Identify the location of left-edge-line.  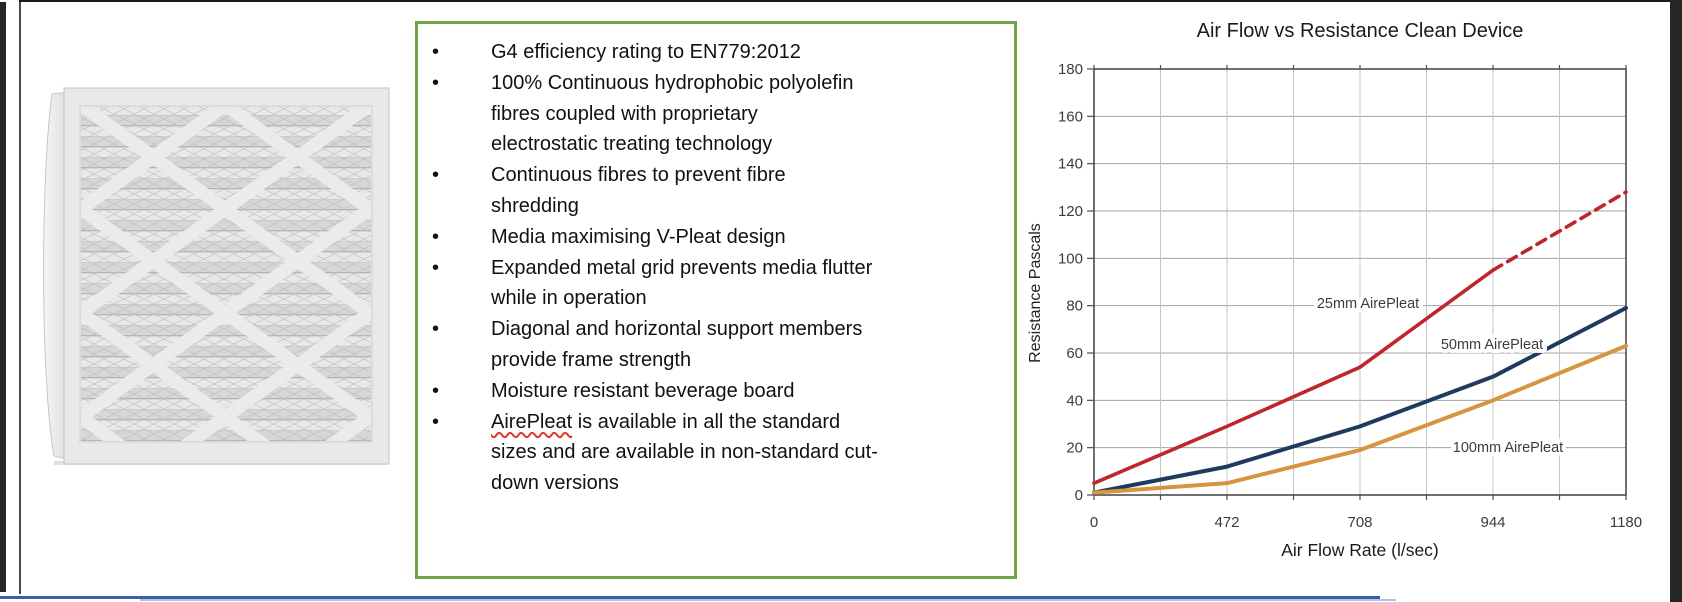
(20, 297).